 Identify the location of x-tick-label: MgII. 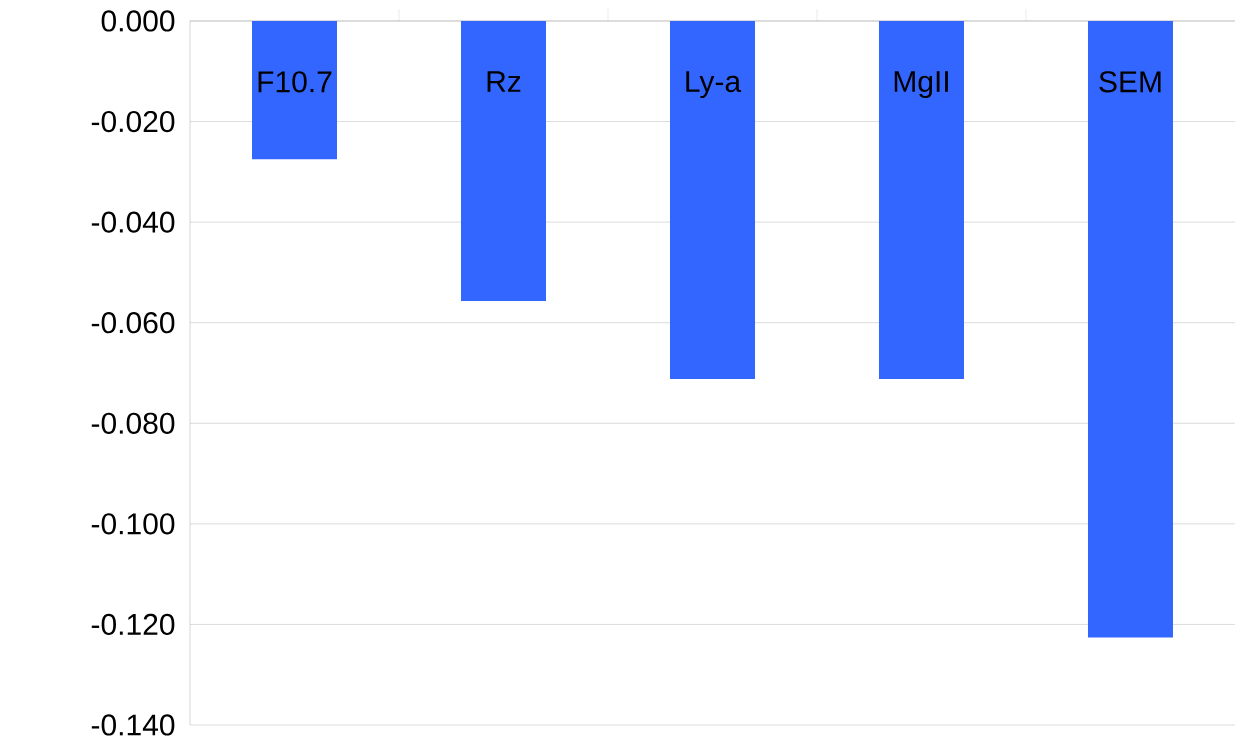
(921, 85).